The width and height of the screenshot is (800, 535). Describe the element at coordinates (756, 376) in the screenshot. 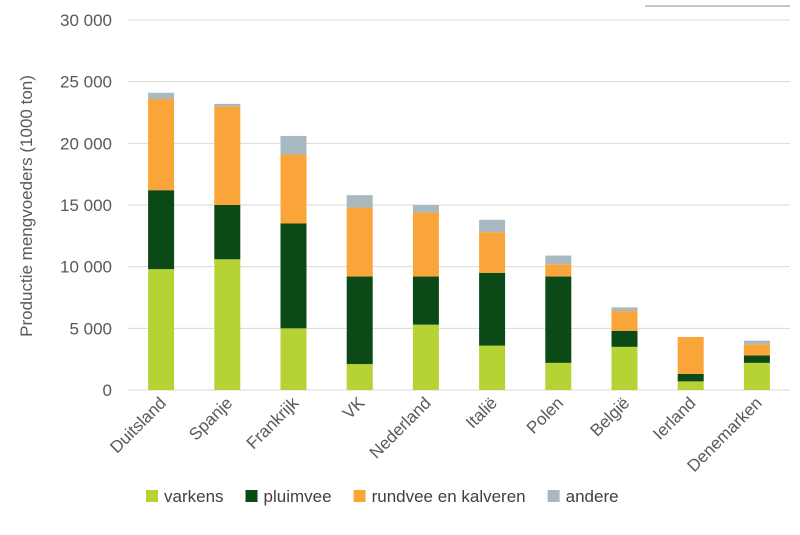

I see `bar-segment-varkens: Denemarken – varkens: 2200` at that location.